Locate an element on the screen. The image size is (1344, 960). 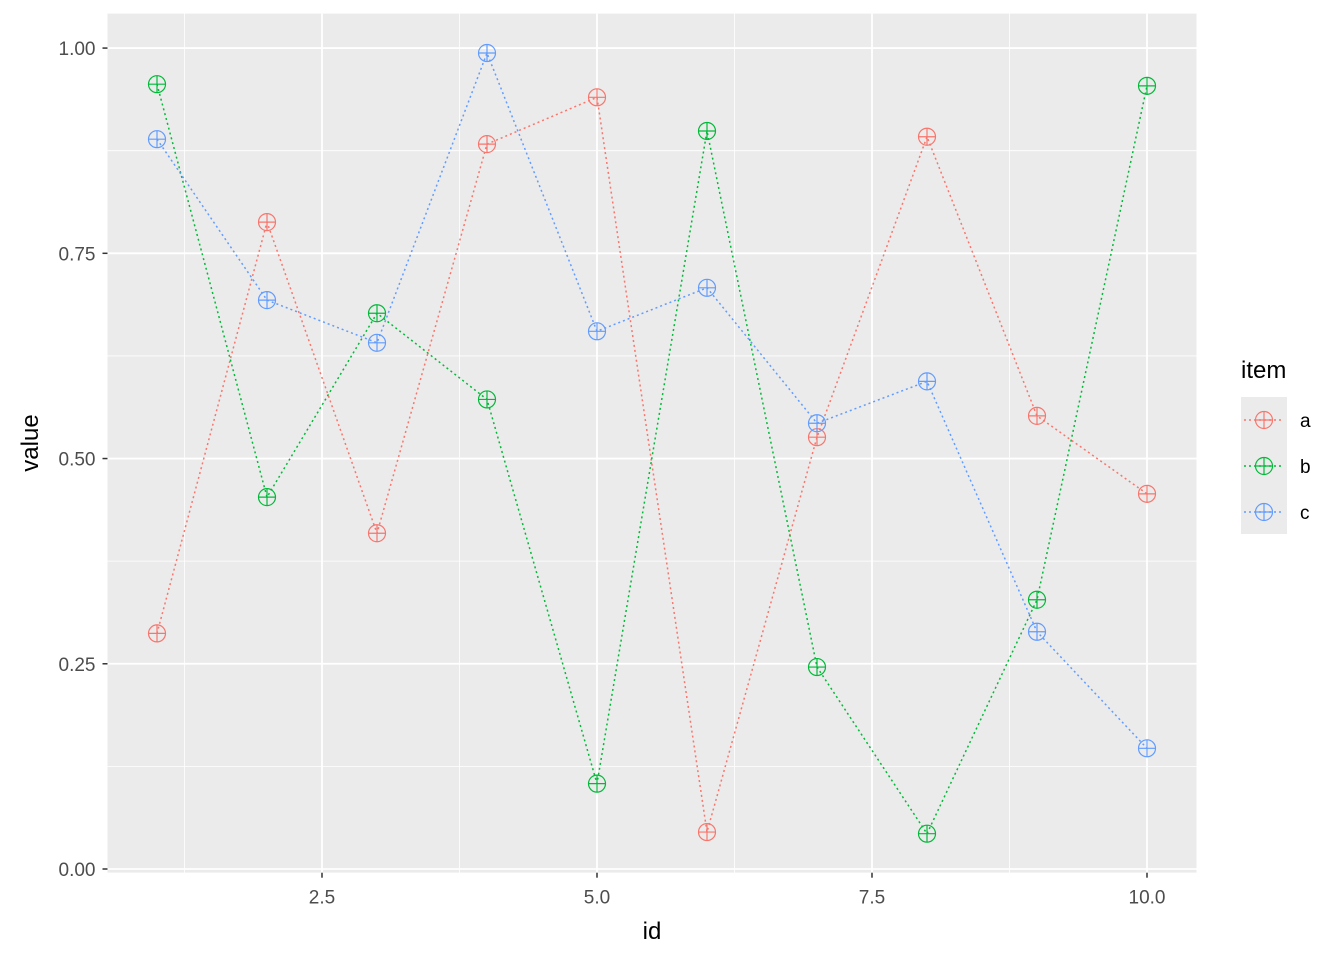
x-axis-title: id is located at coordinates (652, 931).